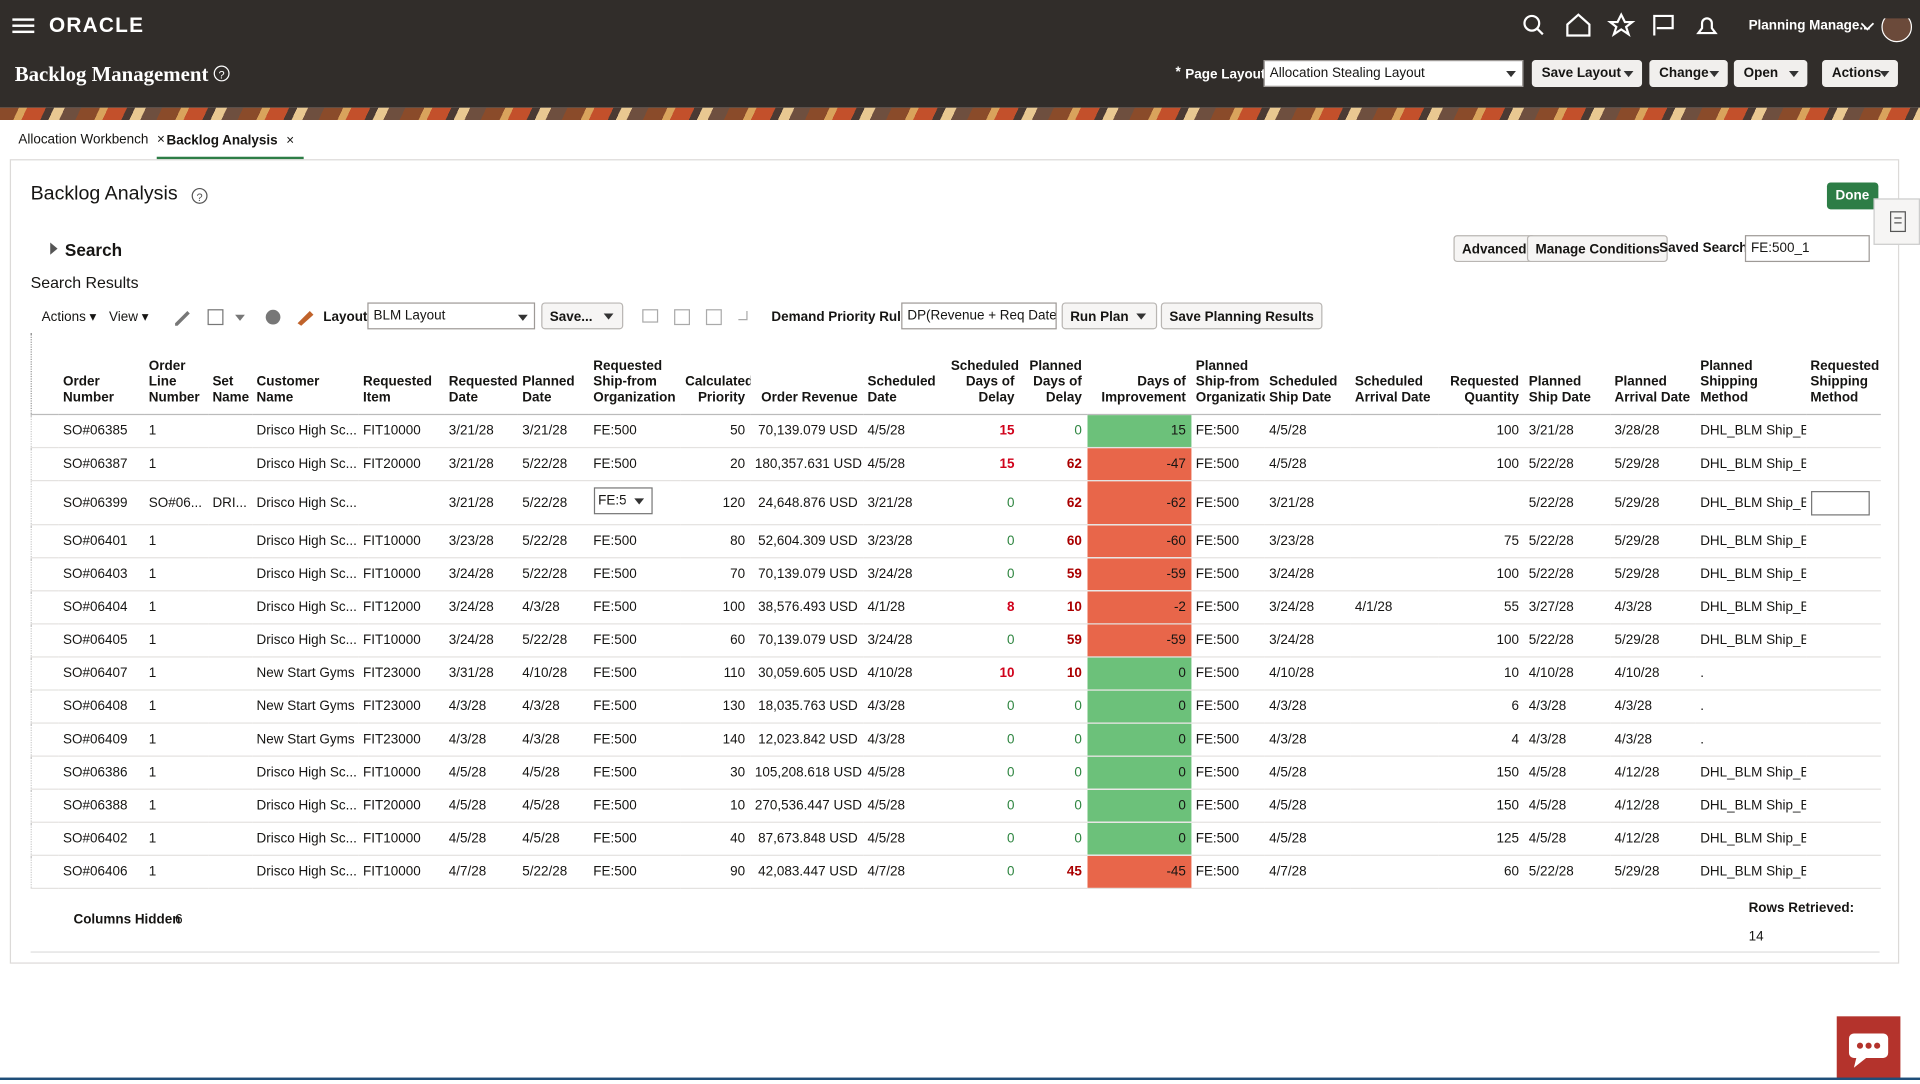 This screenshot has height=1084, width=1920. What do you see at coordinates (1620, 25) in the screenshot?
I see `header-icons` at bounding box center [1620, 25].